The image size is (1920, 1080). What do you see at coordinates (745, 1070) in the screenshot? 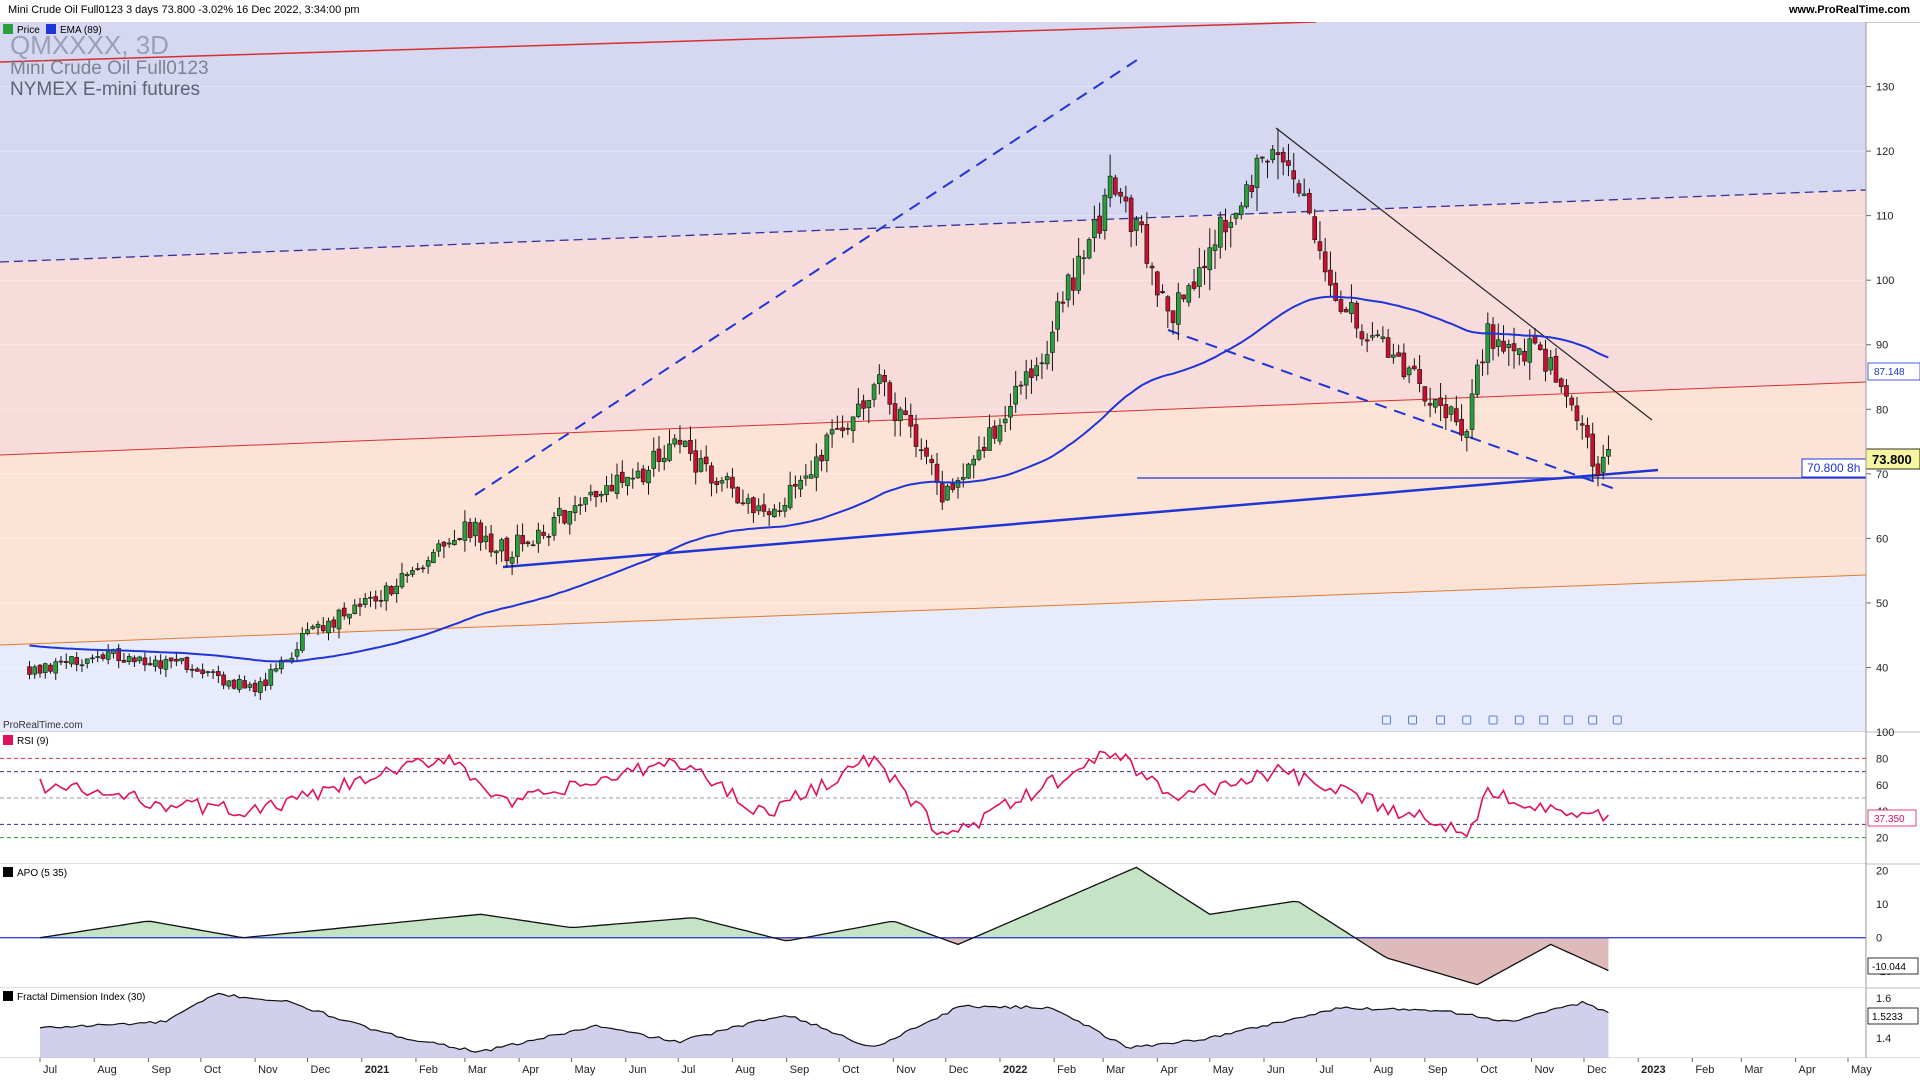
I see `time-tick-label: Aug` at bounding box center [745, 1070].